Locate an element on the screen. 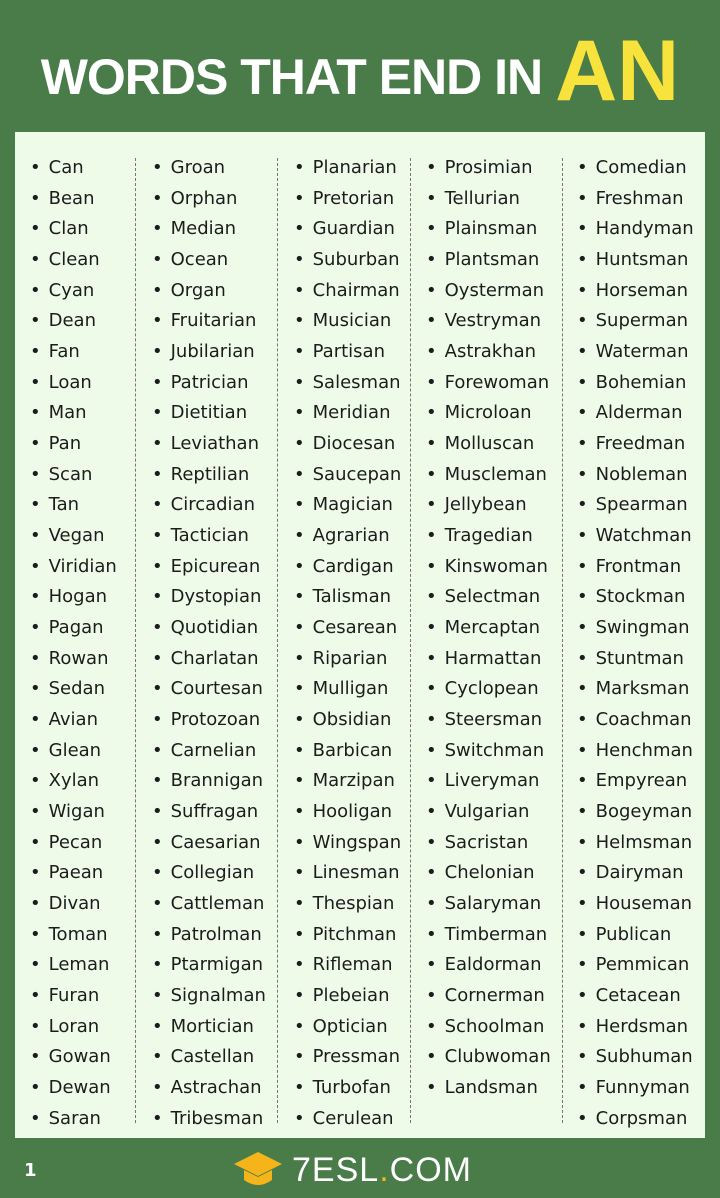 The image size is (720, 1198). graduation-cap-icon is located at coordinates (258, 1168).